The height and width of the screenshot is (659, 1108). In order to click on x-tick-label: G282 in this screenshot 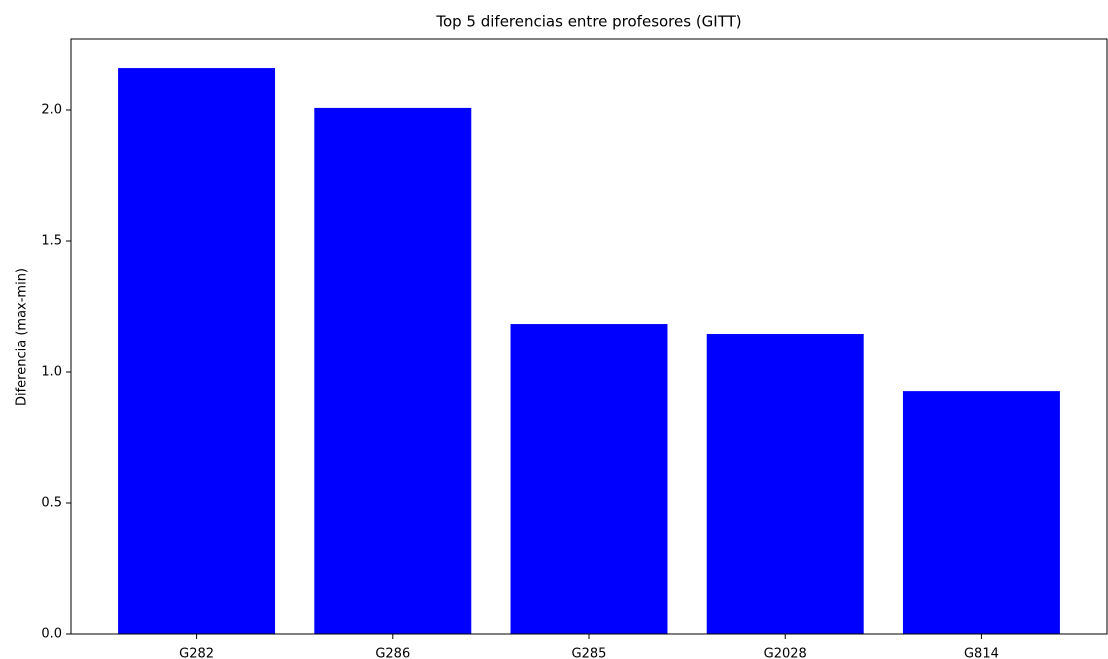, I will do `click(196, 653)`.